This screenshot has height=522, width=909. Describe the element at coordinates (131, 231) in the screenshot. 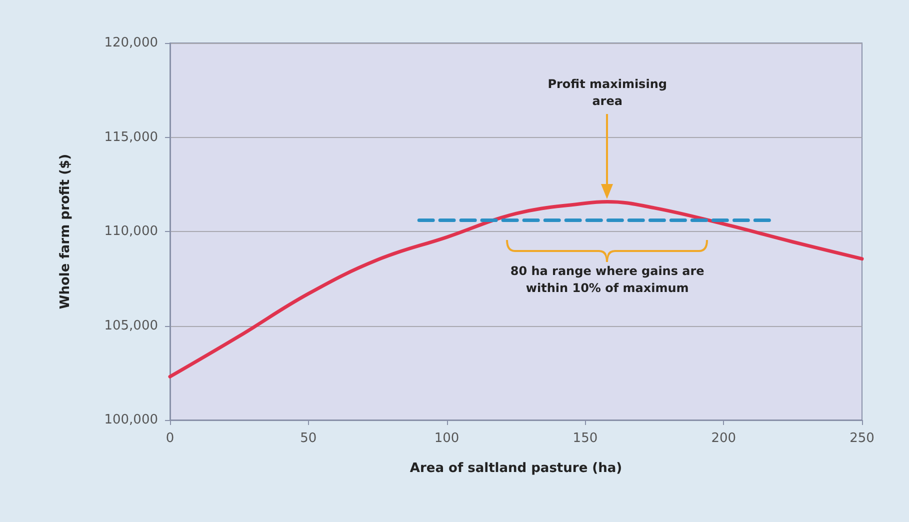

I see `y-tick-label: 110,000` at that location.